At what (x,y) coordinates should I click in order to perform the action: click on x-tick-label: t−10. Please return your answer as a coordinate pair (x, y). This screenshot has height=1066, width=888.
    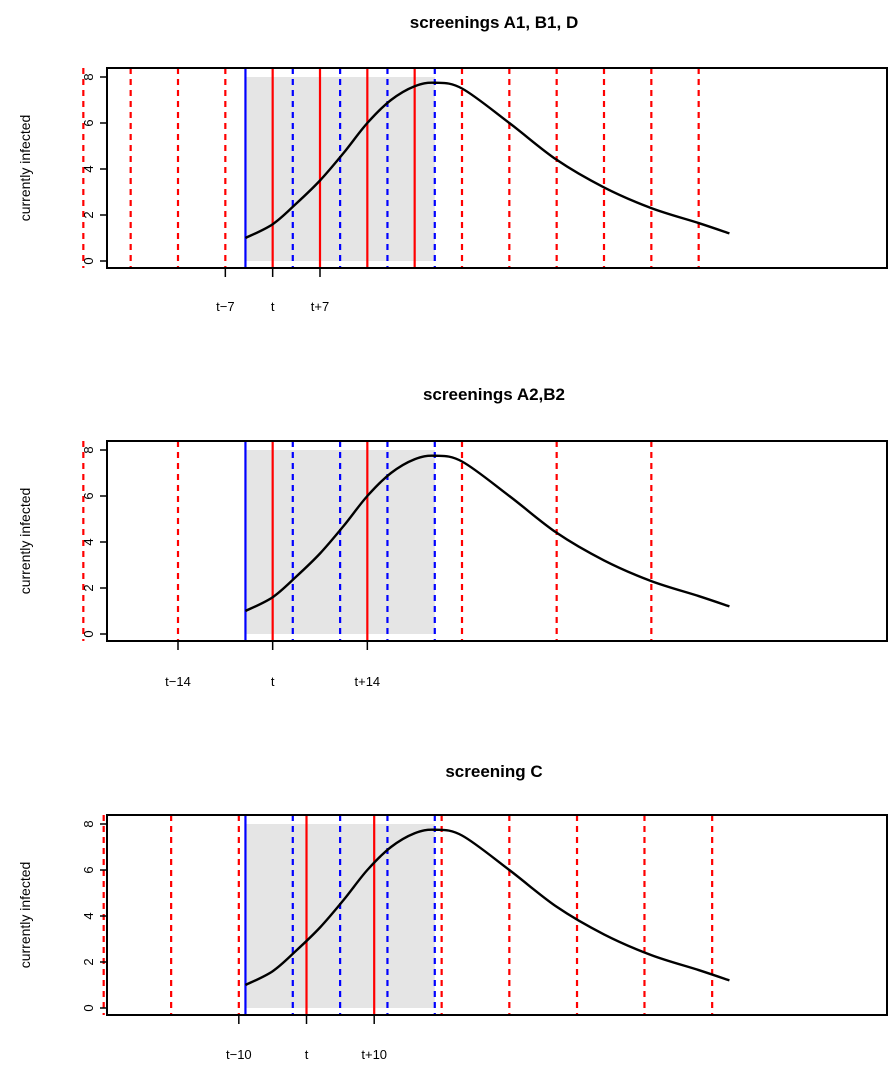
    Looking at the image, I should click on (239, 1054).